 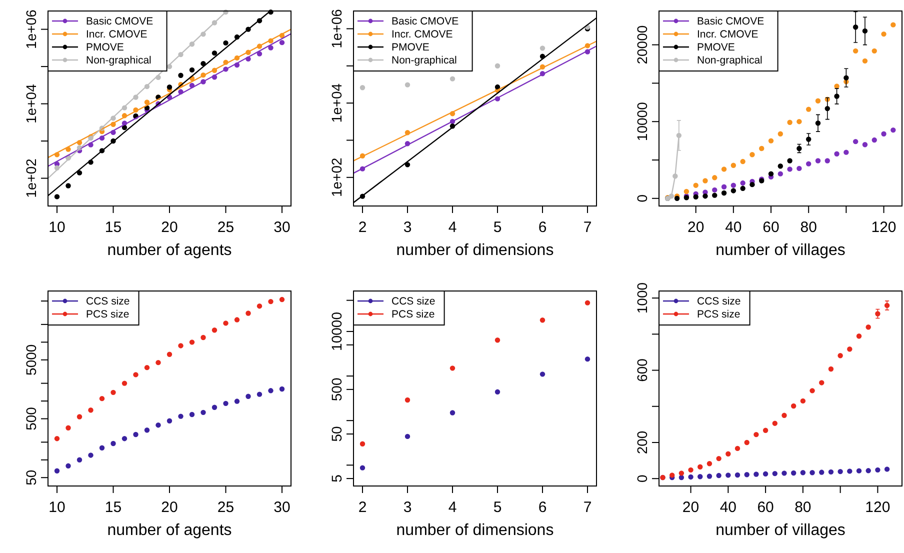 What do you see at coordinates (642, 298) in the screenshot?
I see `y-tick-label: 1000` at bounding box center [642, 298].